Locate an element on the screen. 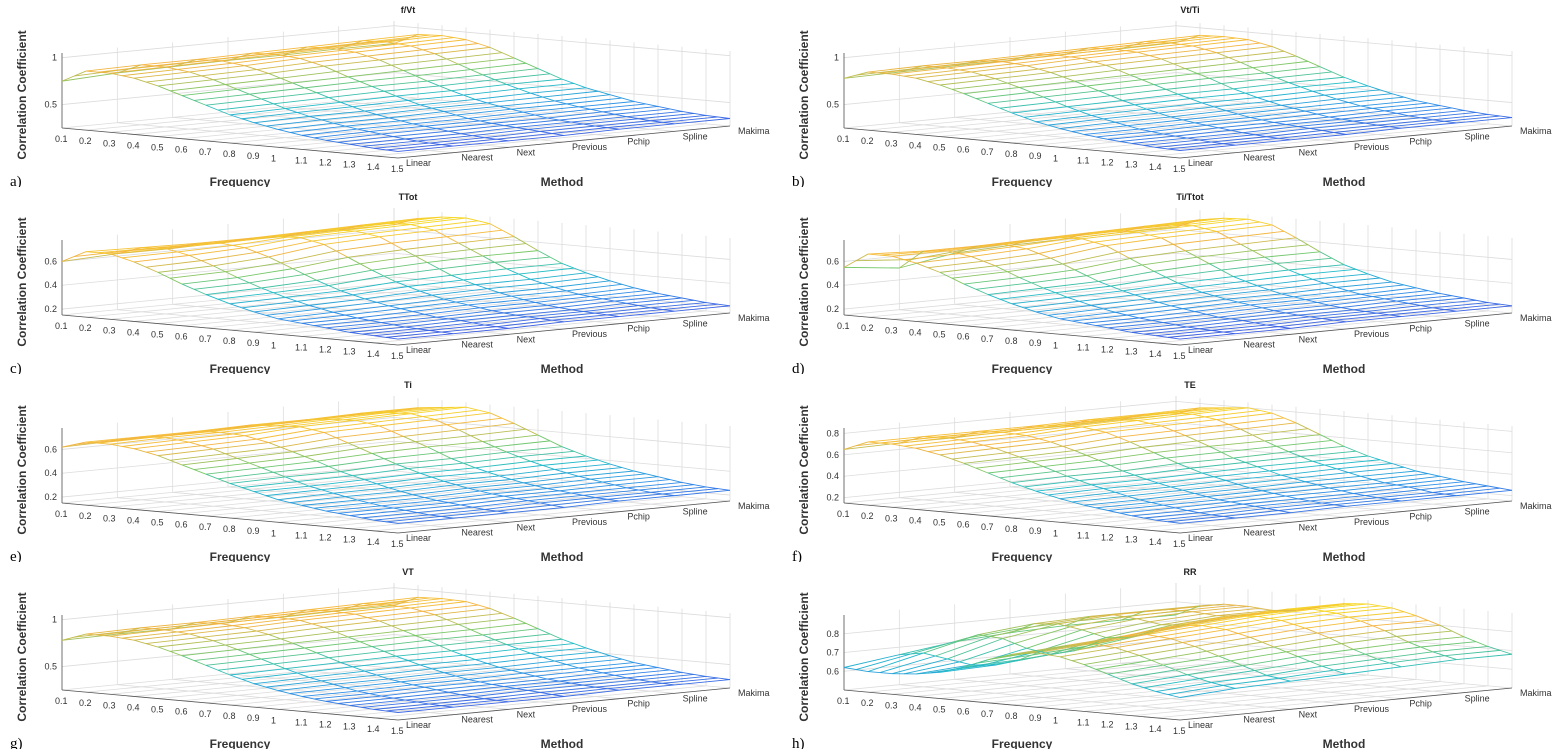  frequency-tick-label: 1.4 is located at coordinates (1155, 354).